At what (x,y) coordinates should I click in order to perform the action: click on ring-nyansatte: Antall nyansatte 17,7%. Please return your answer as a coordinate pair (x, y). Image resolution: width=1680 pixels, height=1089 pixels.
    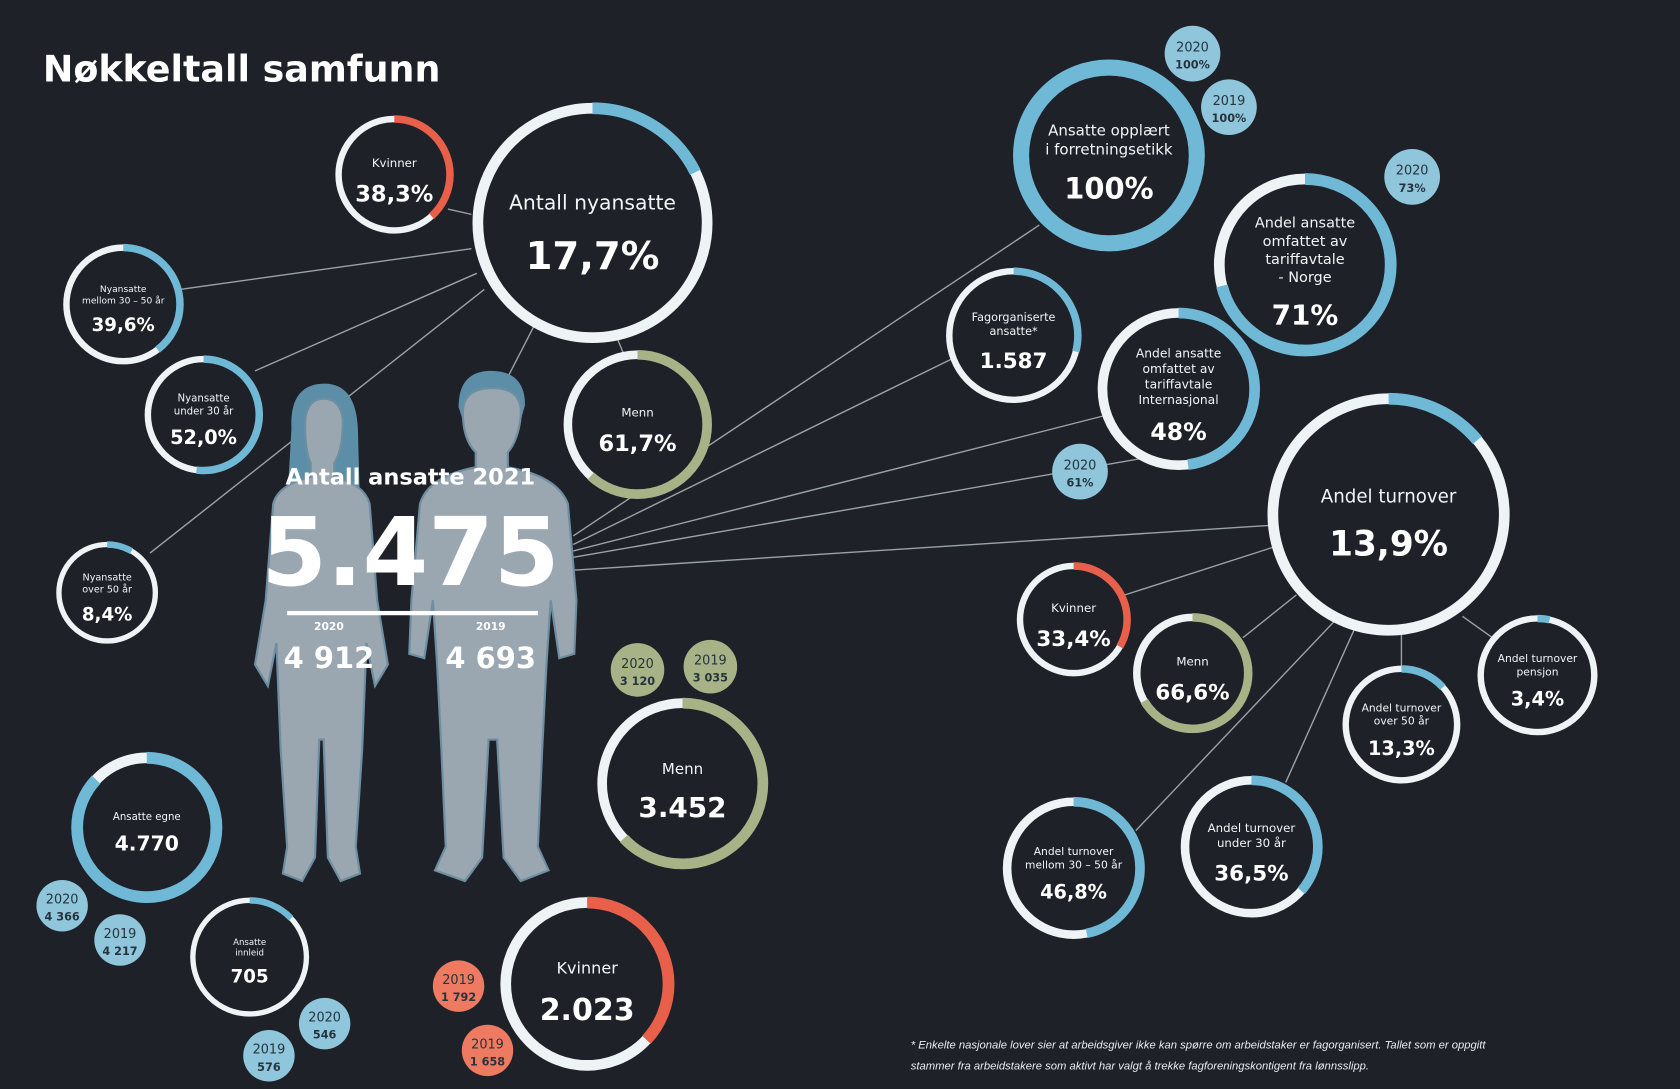
    Looking at the image, I should click on (592, 223).